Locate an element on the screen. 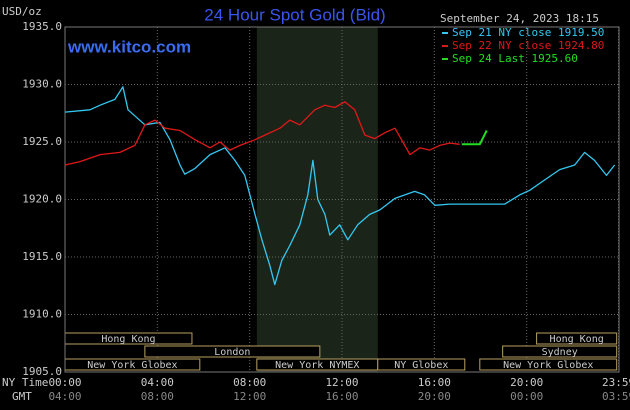  site-url: www.kitco.com is located at coordinates (129, 46).